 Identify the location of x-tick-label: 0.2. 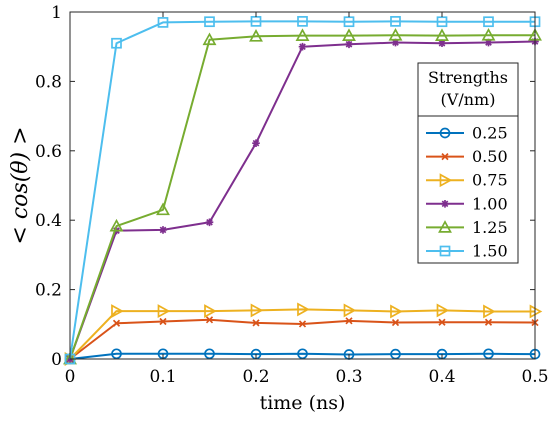
(255, 377).